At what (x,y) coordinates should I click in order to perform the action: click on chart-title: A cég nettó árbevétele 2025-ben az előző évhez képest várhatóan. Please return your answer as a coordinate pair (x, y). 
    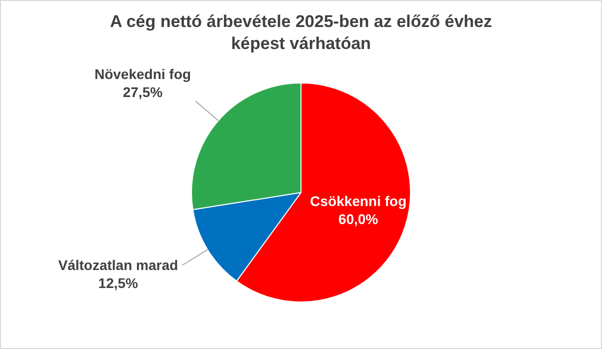
    Looking at the image, I should click on (300, 33).